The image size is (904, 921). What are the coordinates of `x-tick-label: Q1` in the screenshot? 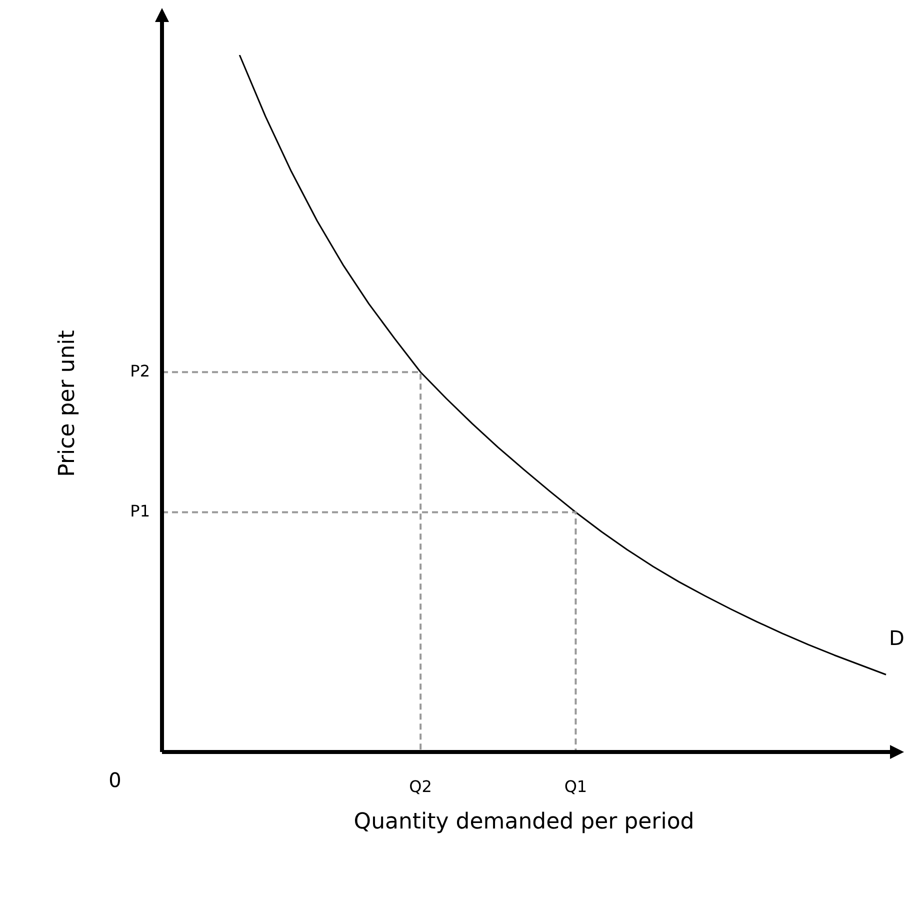 It's located at (576, 786).